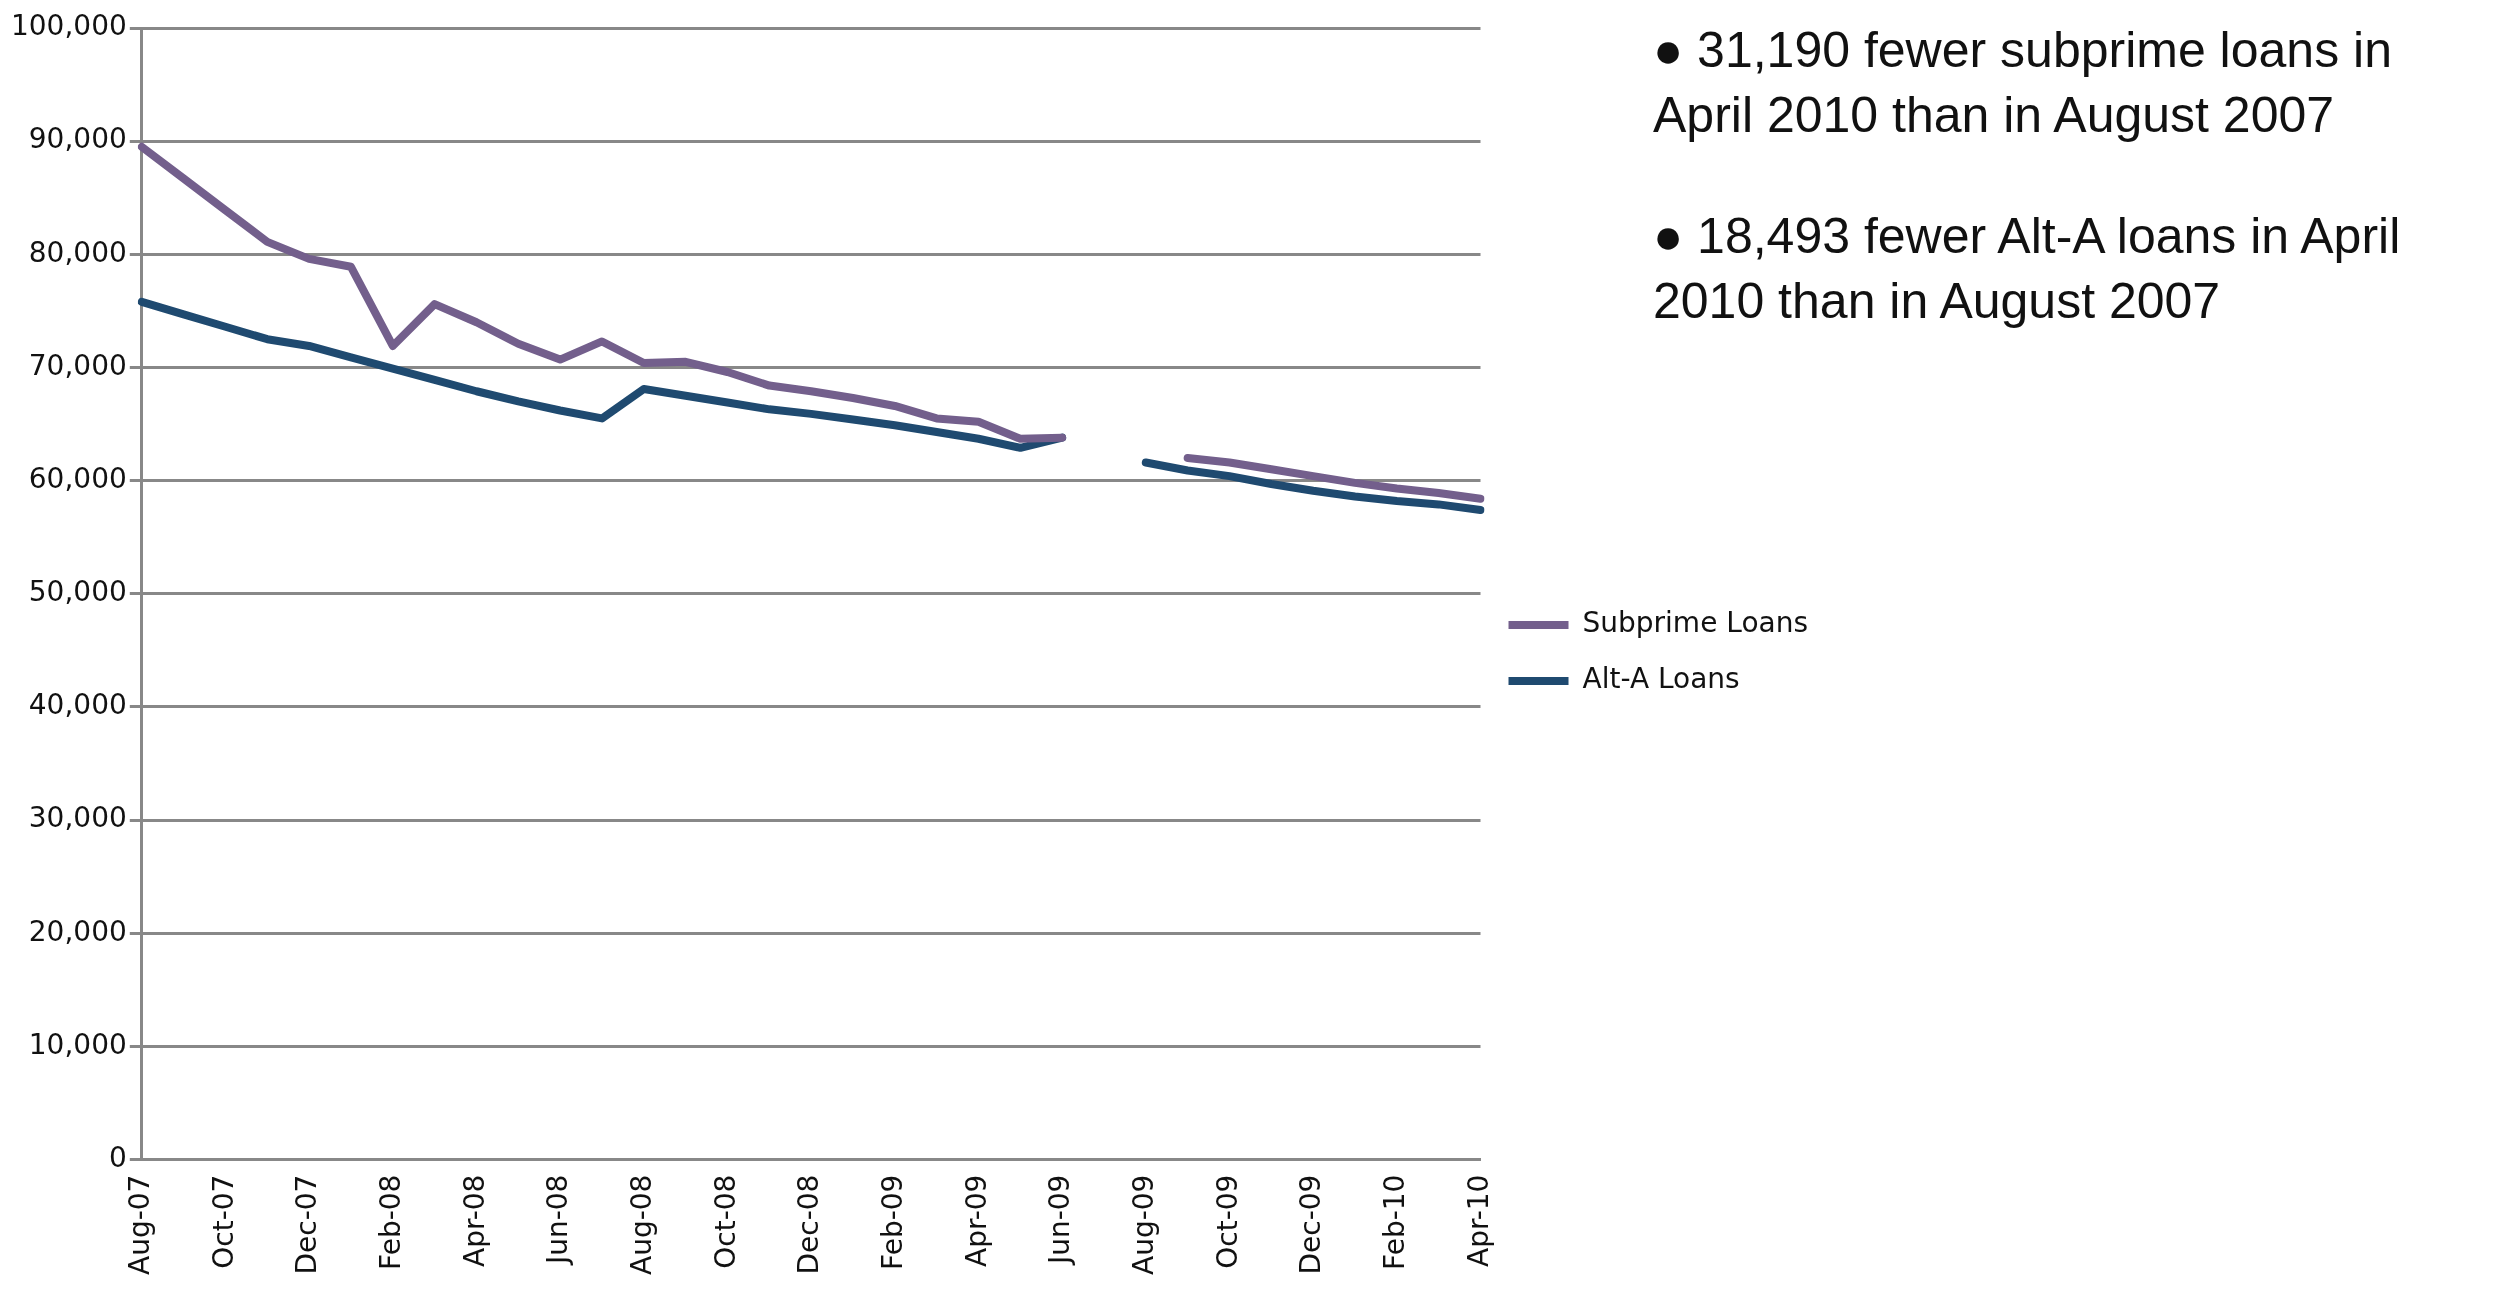  Describe the element at coordinates (809, 1224) in the screenshot. I see `x-tick-label: Dec-08` at that location.